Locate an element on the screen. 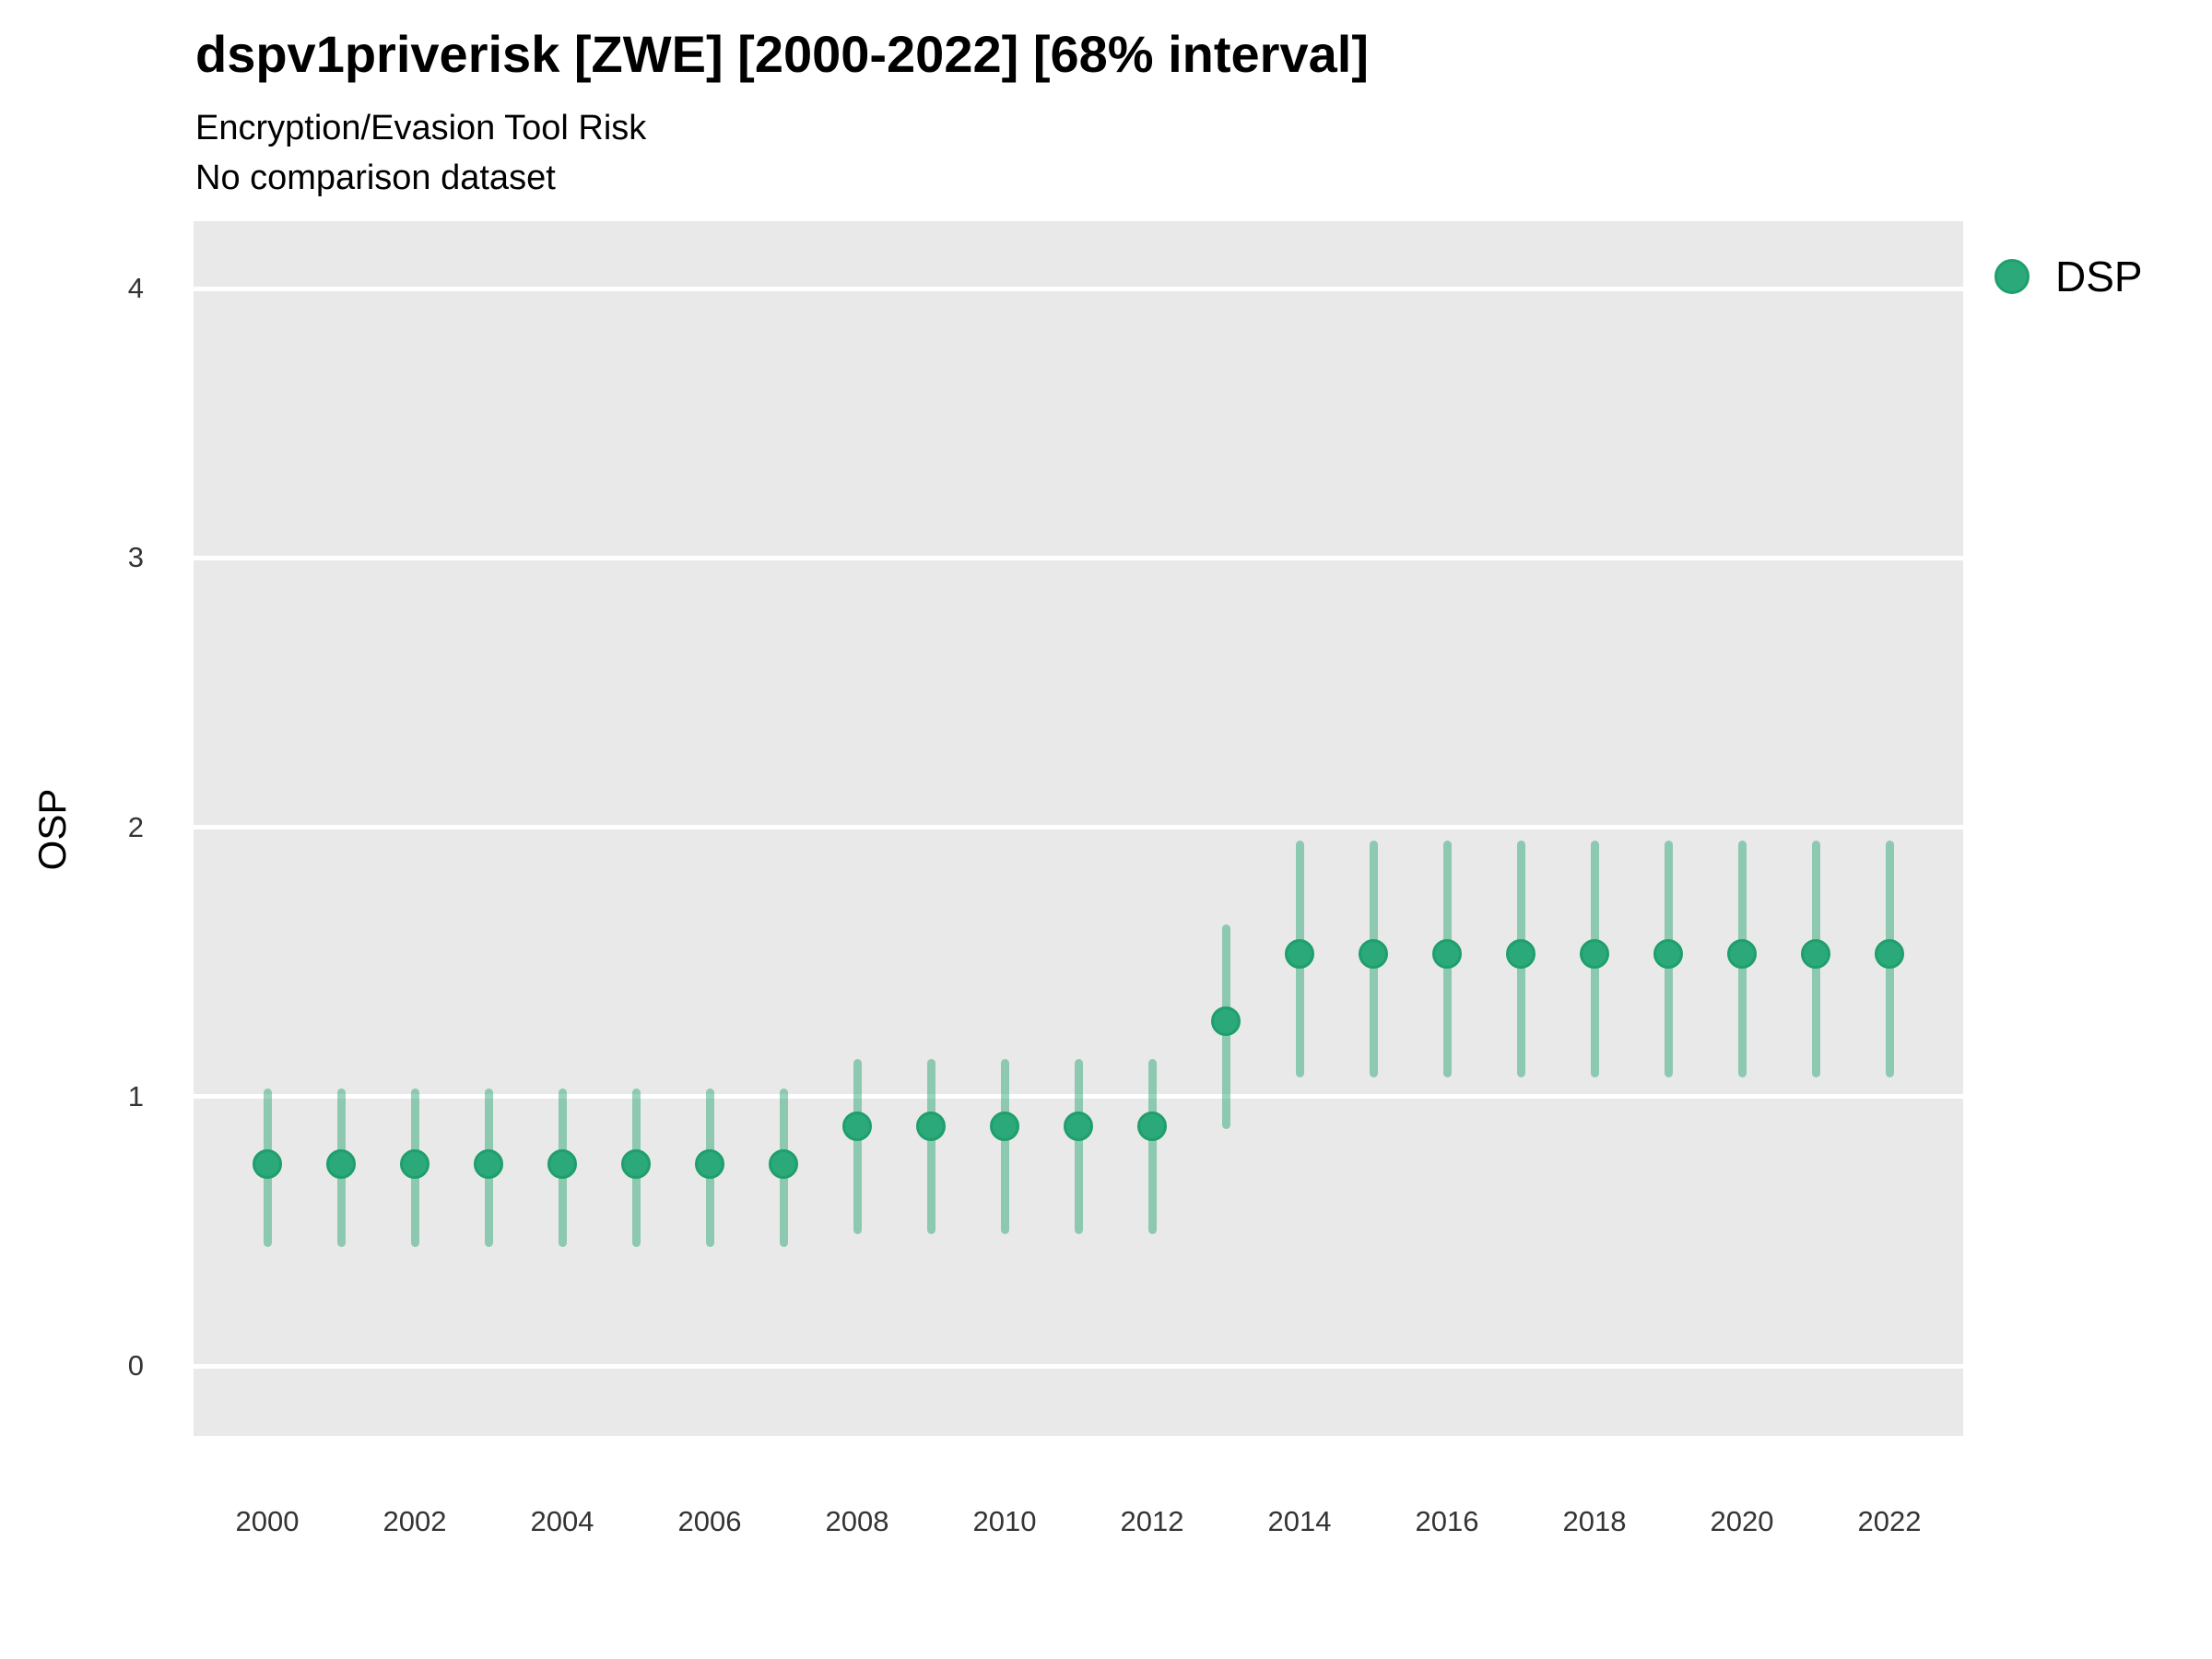 This screenshot has height=1659, width=2212. data-point-2011 is located at coordinates (1078, 1126).